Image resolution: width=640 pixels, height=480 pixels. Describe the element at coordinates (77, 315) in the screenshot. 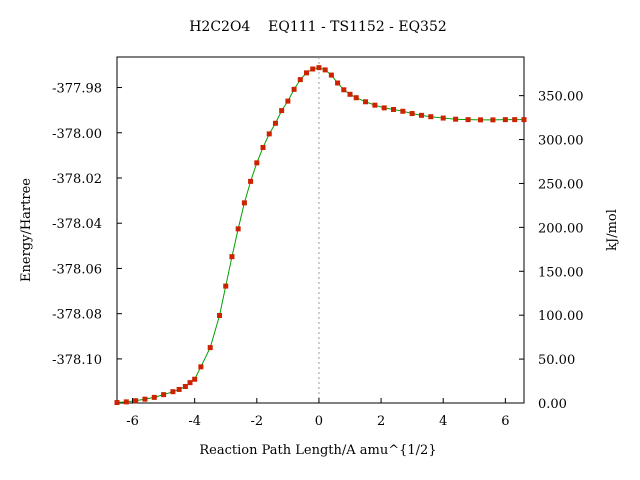

I see `left-y-tick-label: -378.08` at that location.